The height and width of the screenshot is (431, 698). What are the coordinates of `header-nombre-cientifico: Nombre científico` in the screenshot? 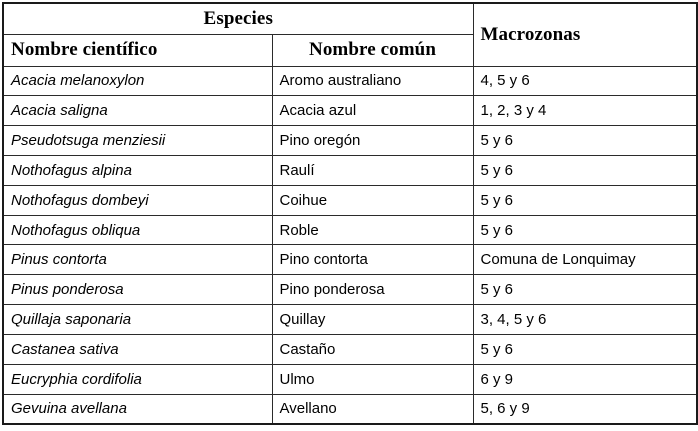 It's located at (137, 50).